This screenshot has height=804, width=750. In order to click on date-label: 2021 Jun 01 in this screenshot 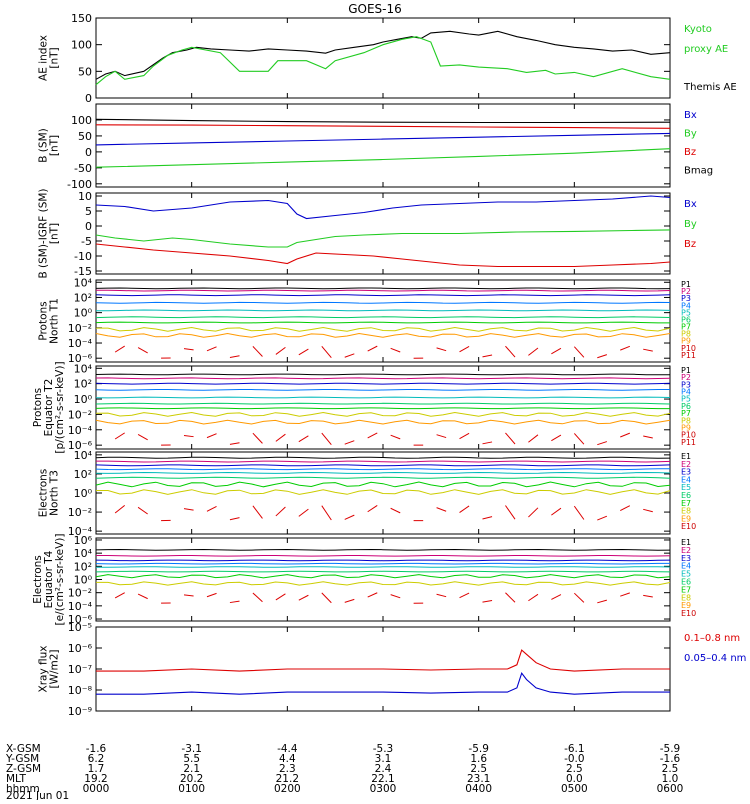, I will do `click(37, 795)`.